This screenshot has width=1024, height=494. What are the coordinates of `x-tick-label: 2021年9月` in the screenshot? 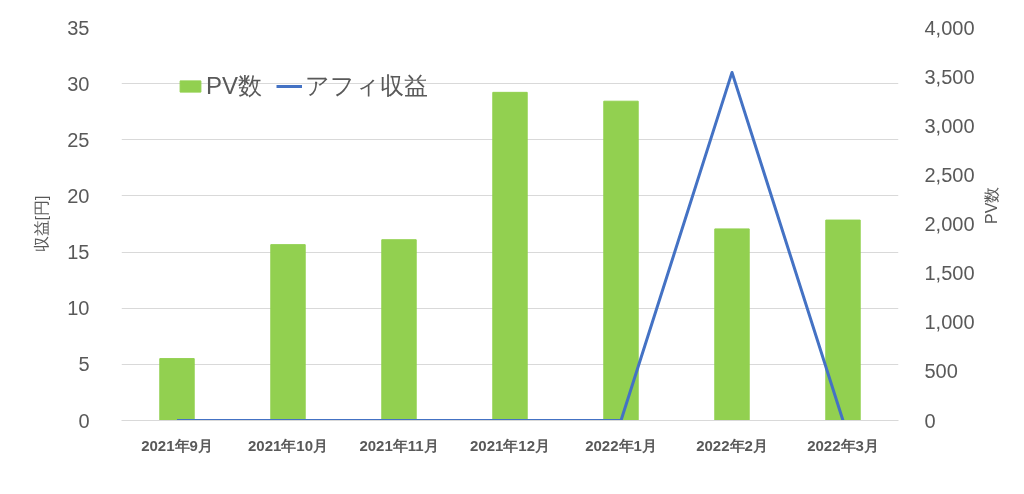 It's located at (177, 445).